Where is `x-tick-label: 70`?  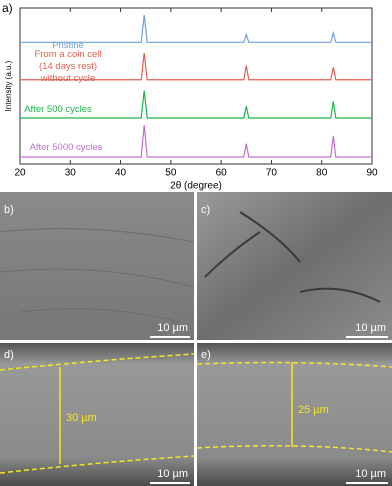 x-tick-label: 70 is located at coordinates (272, 173).